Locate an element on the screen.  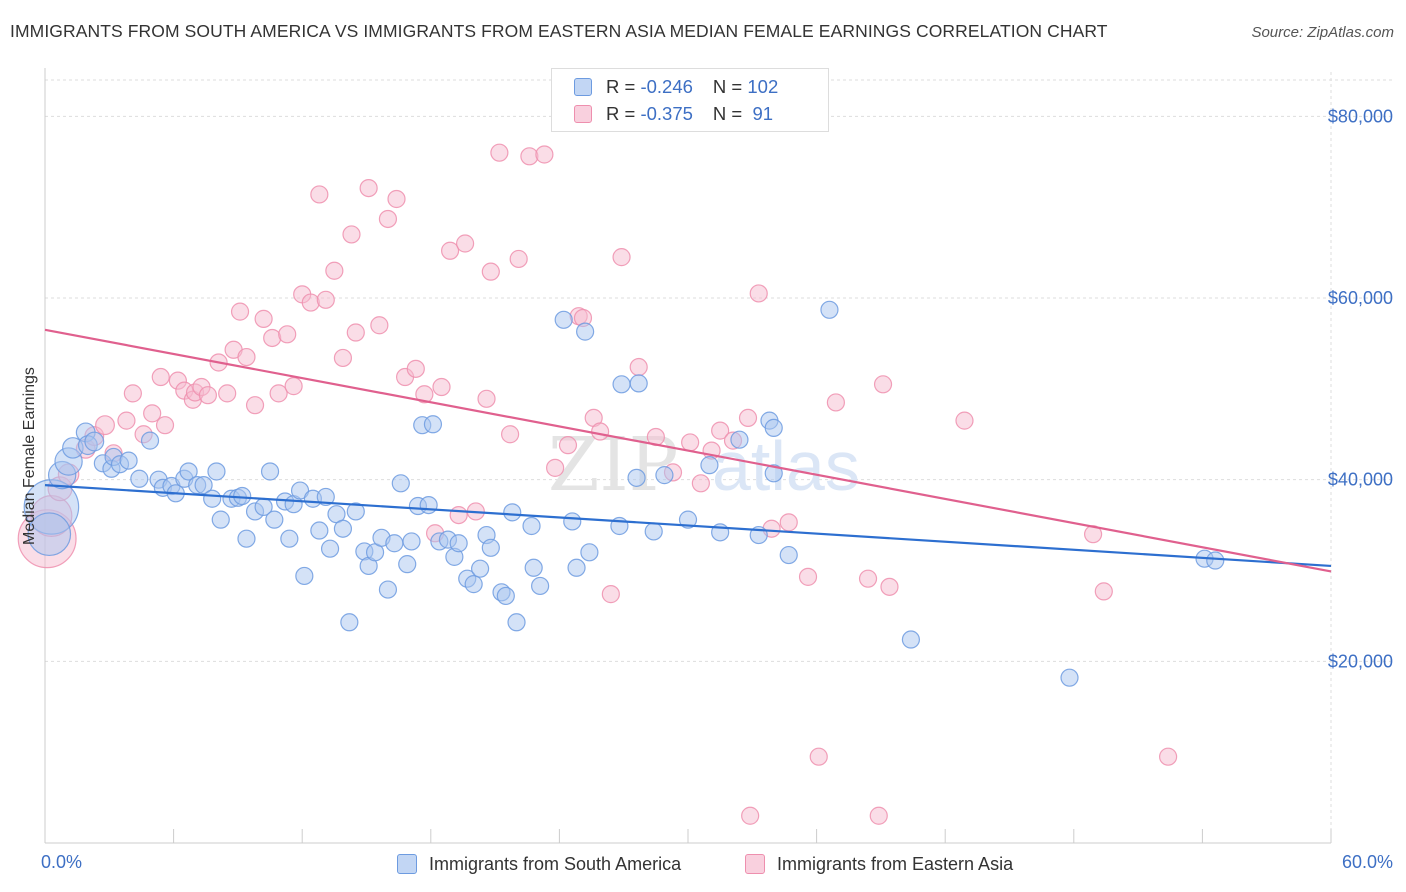
y-tick-label: $60,000 is located at coordinates (1360, 298).